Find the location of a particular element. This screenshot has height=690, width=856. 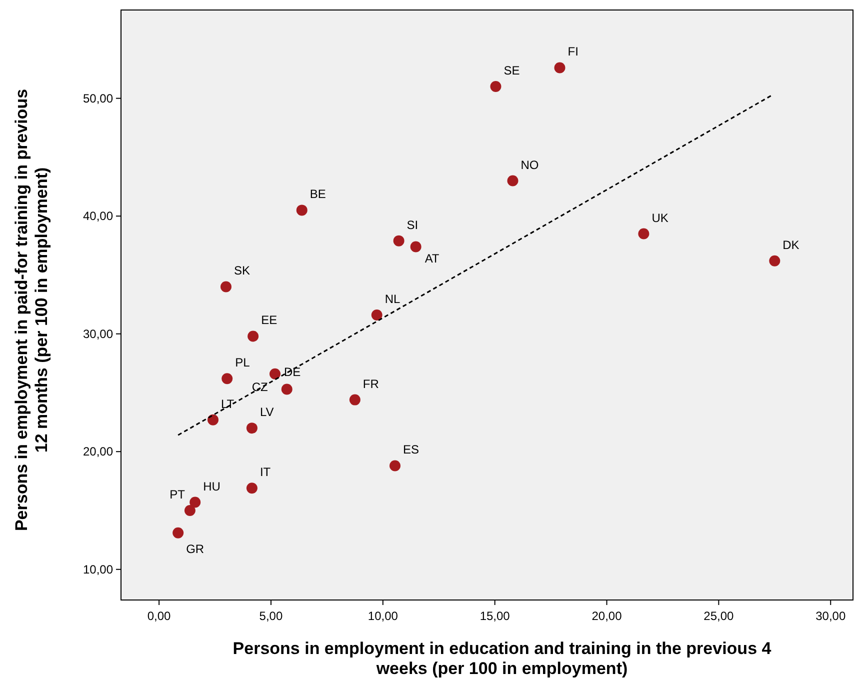

y-tick-label: 30,00 is located at coordinates (98, 333).